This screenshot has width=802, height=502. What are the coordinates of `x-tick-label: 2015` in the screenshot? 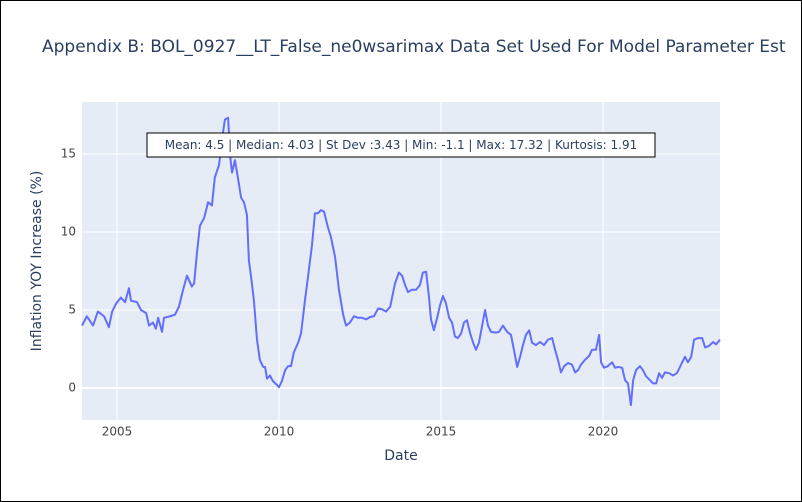 It's located at (441, 432).